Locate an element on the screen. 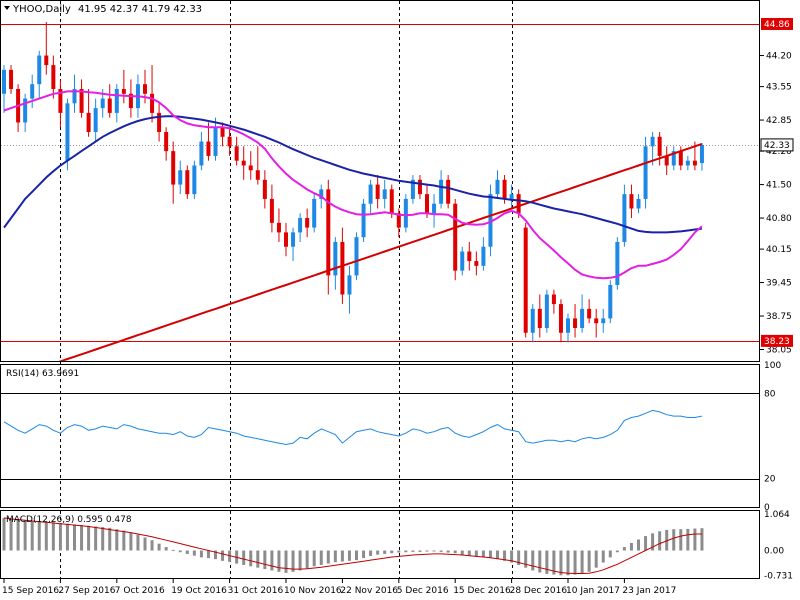 This screenshot has height=600, width=800. rsi-tick-label: 100 is located at coordinates (772, 366).